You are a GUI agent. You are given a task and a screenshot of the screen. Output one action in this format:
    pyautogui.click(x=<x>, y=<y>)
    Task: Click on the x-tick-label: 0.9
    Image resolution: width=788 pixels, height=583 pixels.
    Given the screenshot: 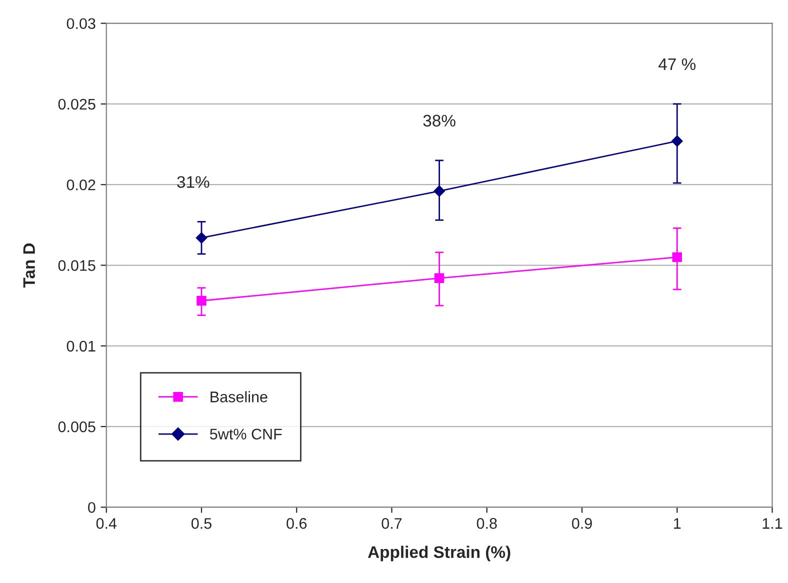 What is the action you would take?
    pyautogui.click(x=582, y=523)
    